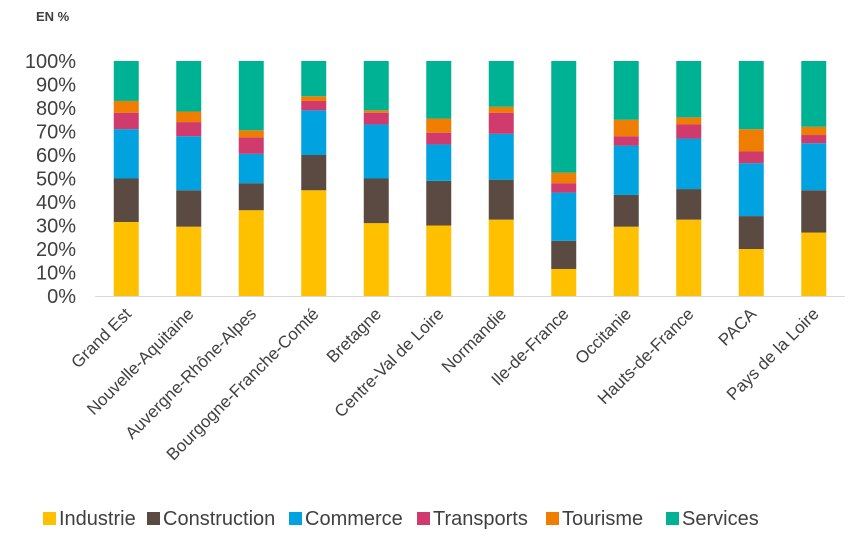 This screenshot has height=536, width=857. What do you see at coordinates (602, 519) in the screenshot?
I see `legend-label-tourisme: Tourisme` at bounding box center [602, 519].